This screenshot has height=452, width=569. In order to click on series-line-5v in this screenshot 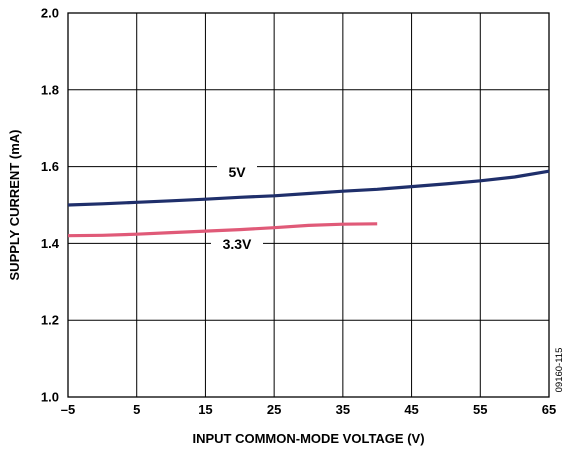, I will do `click(308, 188)`.